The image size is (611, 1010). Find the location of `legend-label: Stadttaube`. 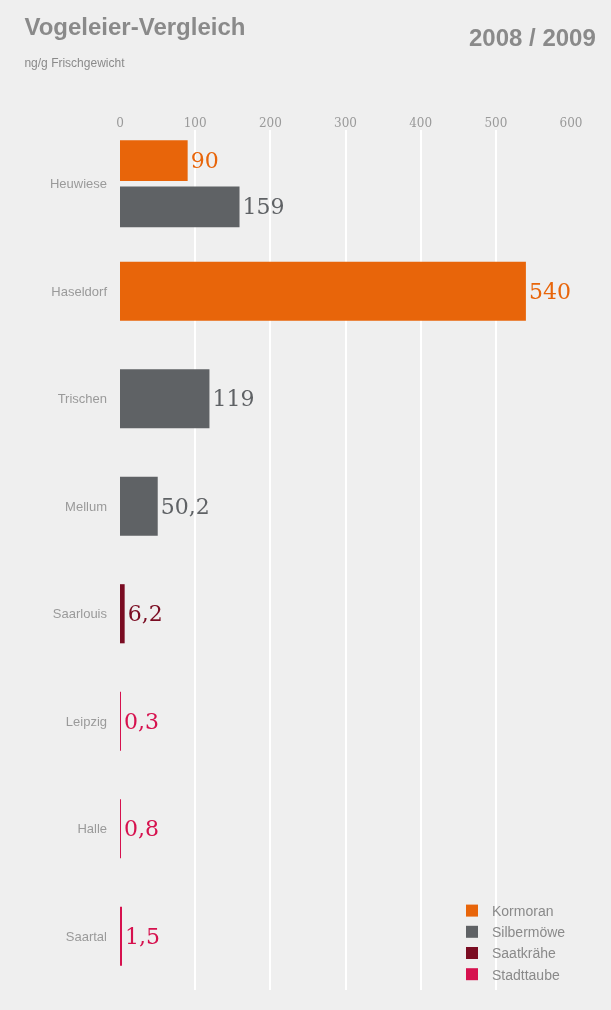

legend-label: Stadttaube is located at coordinates (526, 974).